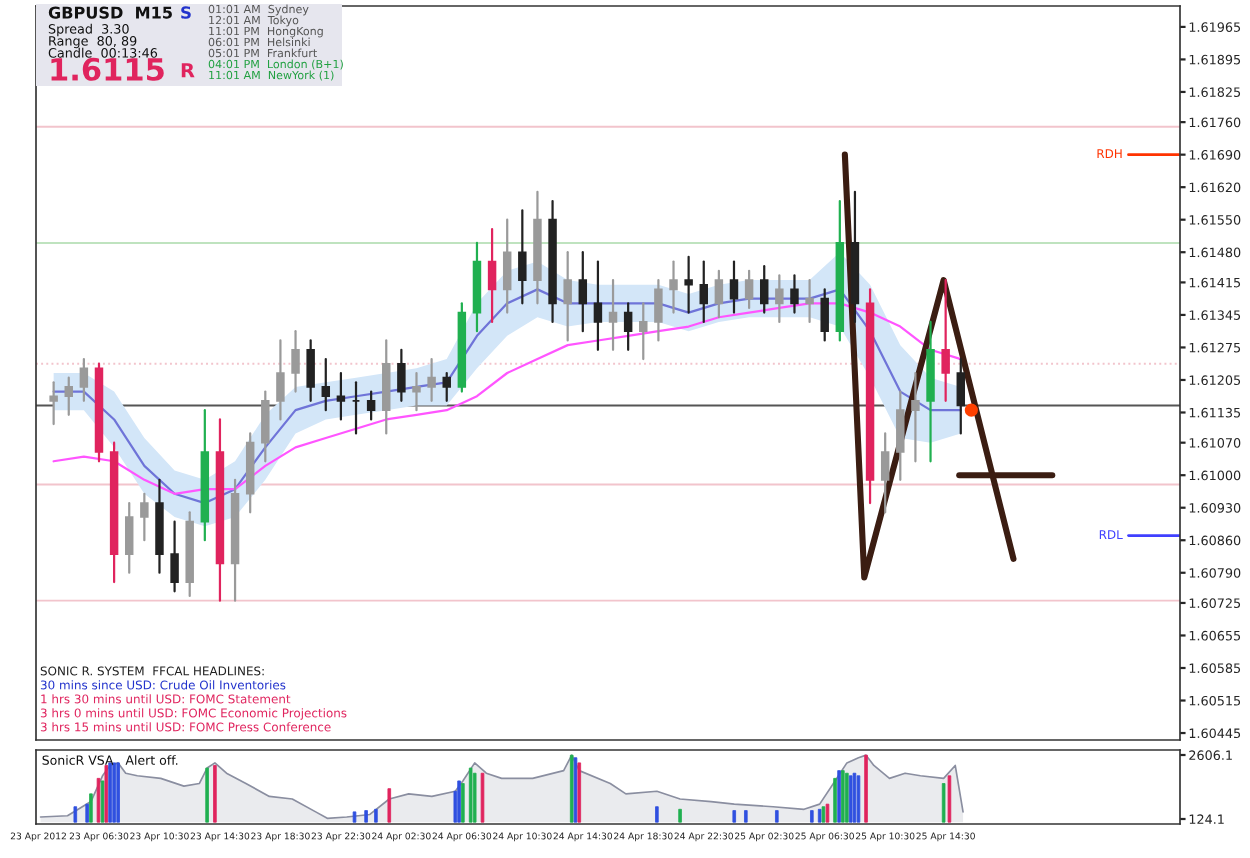 Image resolution: width=1250 pixels, height=858 pixels. Describe the element at coordinates (107, 69) in the screenshot. I see `annotation: 1.6115` at that location.